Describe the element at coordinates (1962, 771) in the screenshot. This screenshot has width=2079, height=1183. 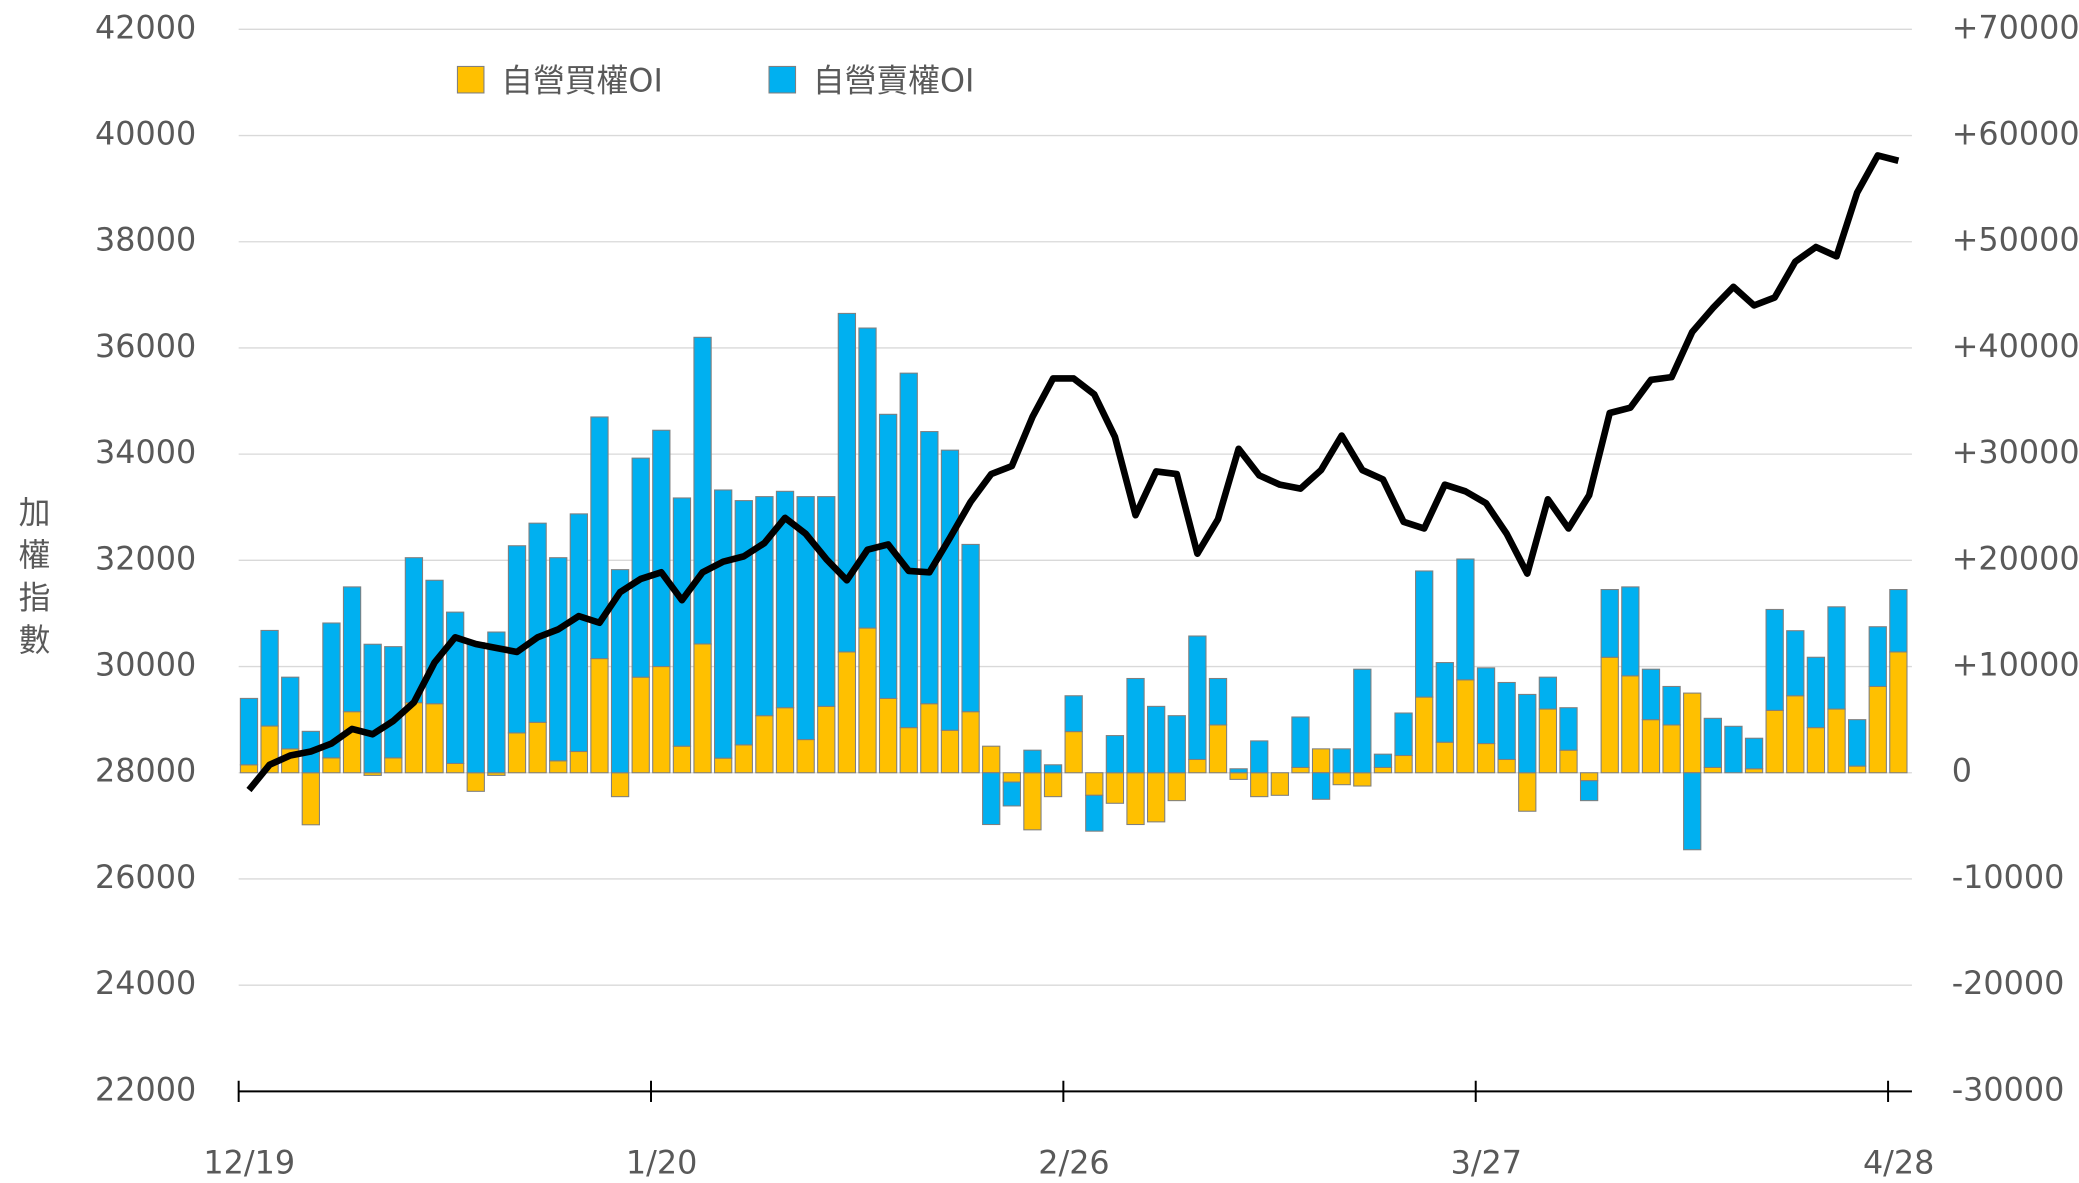
I see `y2-tick-label: 0` at that location.